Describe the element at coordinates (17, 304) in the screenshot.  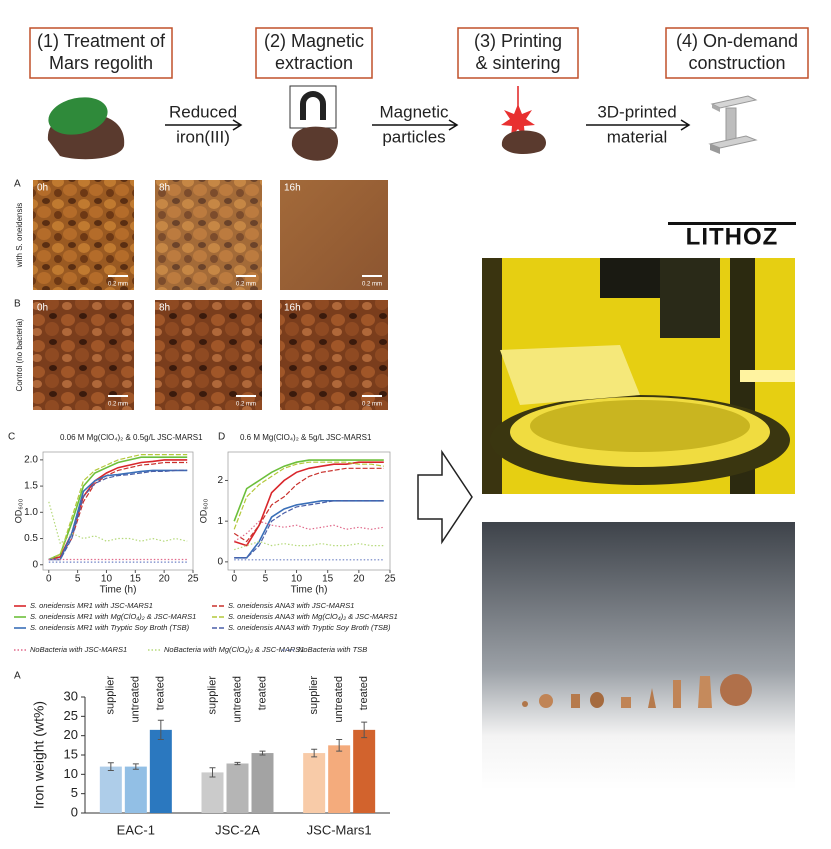
I see `panel-letter: B` at that location.